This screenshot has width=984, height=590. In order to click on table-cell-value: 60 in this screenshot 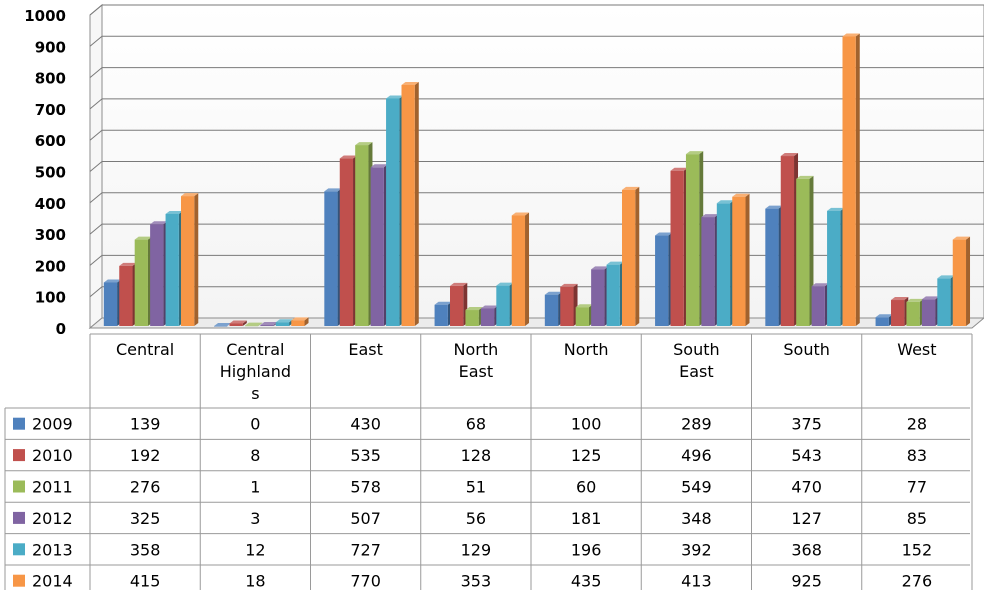, I will do `click(586, 487)`.